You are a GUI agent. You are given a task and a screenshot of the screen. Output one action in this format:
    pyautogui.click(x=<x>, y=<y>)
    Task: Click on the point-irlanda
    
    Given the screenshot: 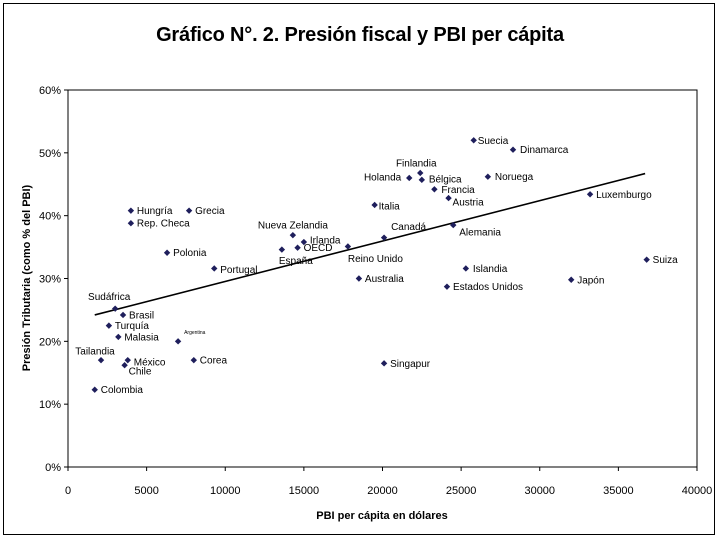 What is the action you would take?
    pyautogui.click(x=304, y=242)
    